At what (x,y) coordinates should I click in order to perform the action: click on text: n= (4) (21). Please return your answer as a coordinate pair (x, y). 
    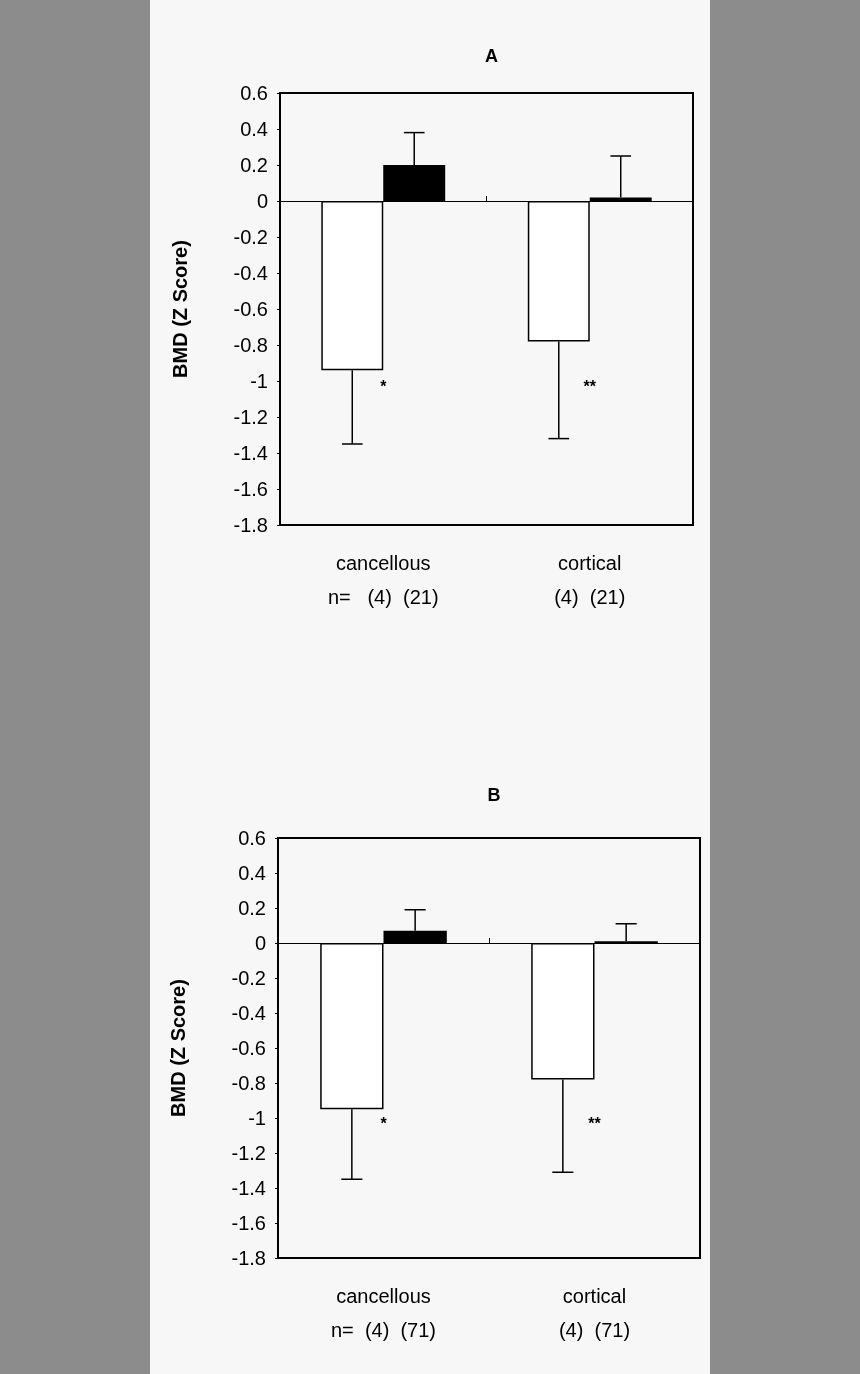
    Looking at the image, I should click on (383, 597).